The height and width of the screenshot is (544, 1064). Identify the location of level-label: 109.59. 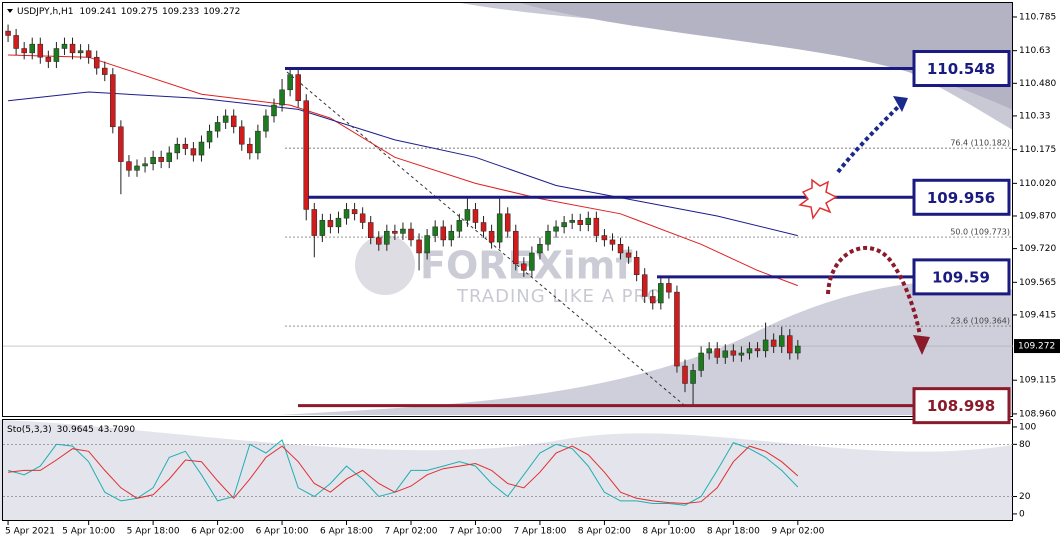
(961, 277).